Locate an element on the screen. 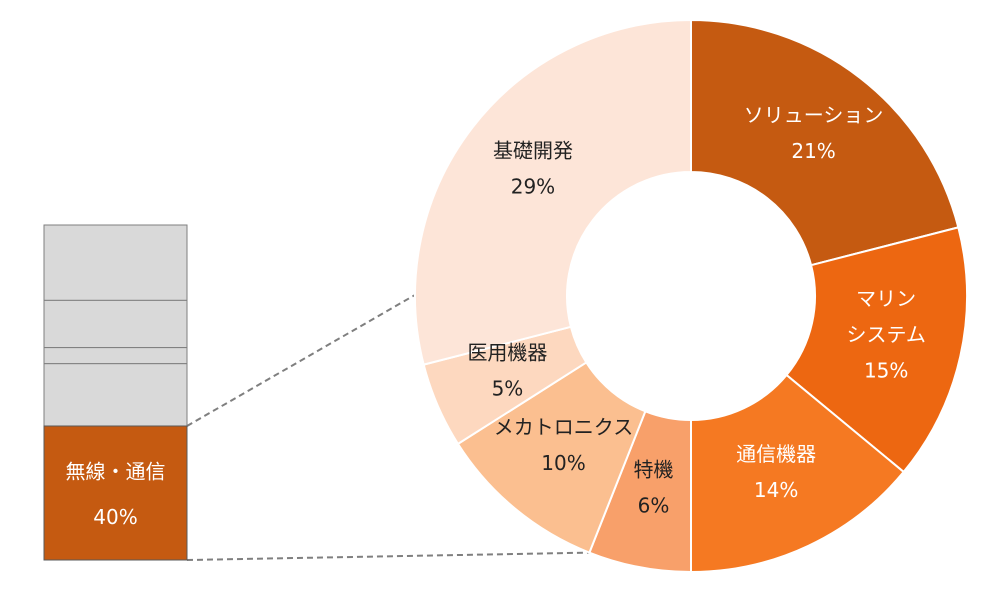  connector-line-top is located at coordinates (301, 360).